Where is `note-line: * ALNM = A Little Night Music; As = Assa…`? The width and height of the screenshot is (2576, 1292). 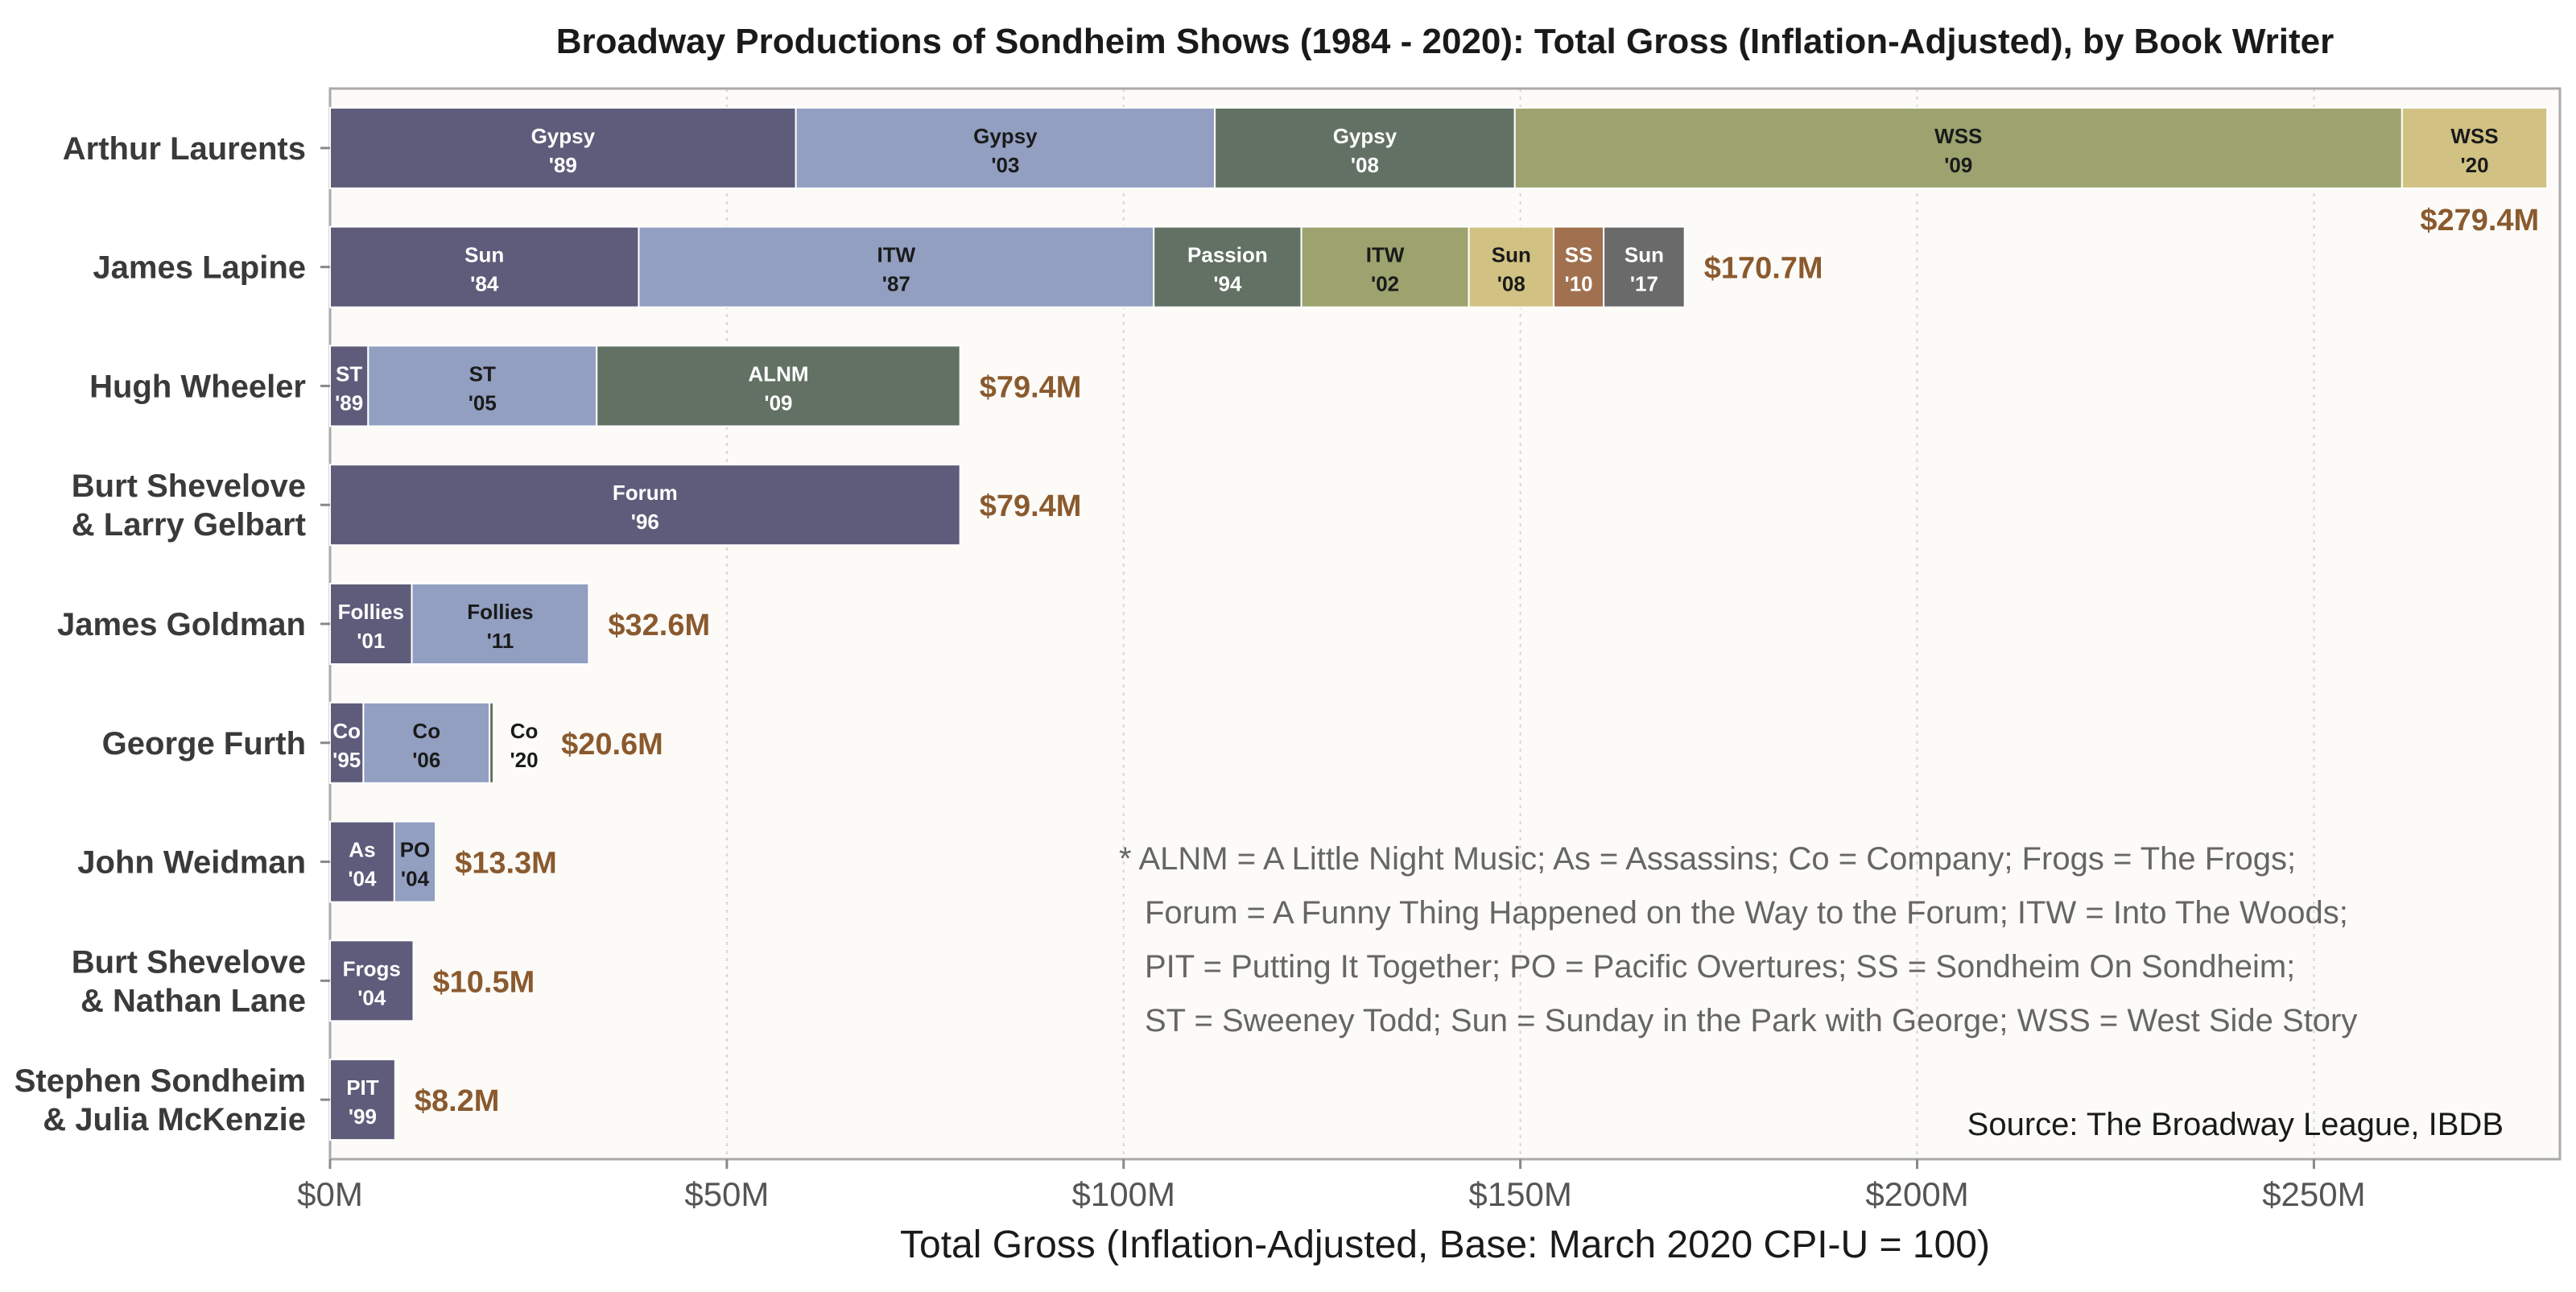
note-line: * ALNM = A Little Night Music; As = Assa… is located at coordinates (1707, 859).